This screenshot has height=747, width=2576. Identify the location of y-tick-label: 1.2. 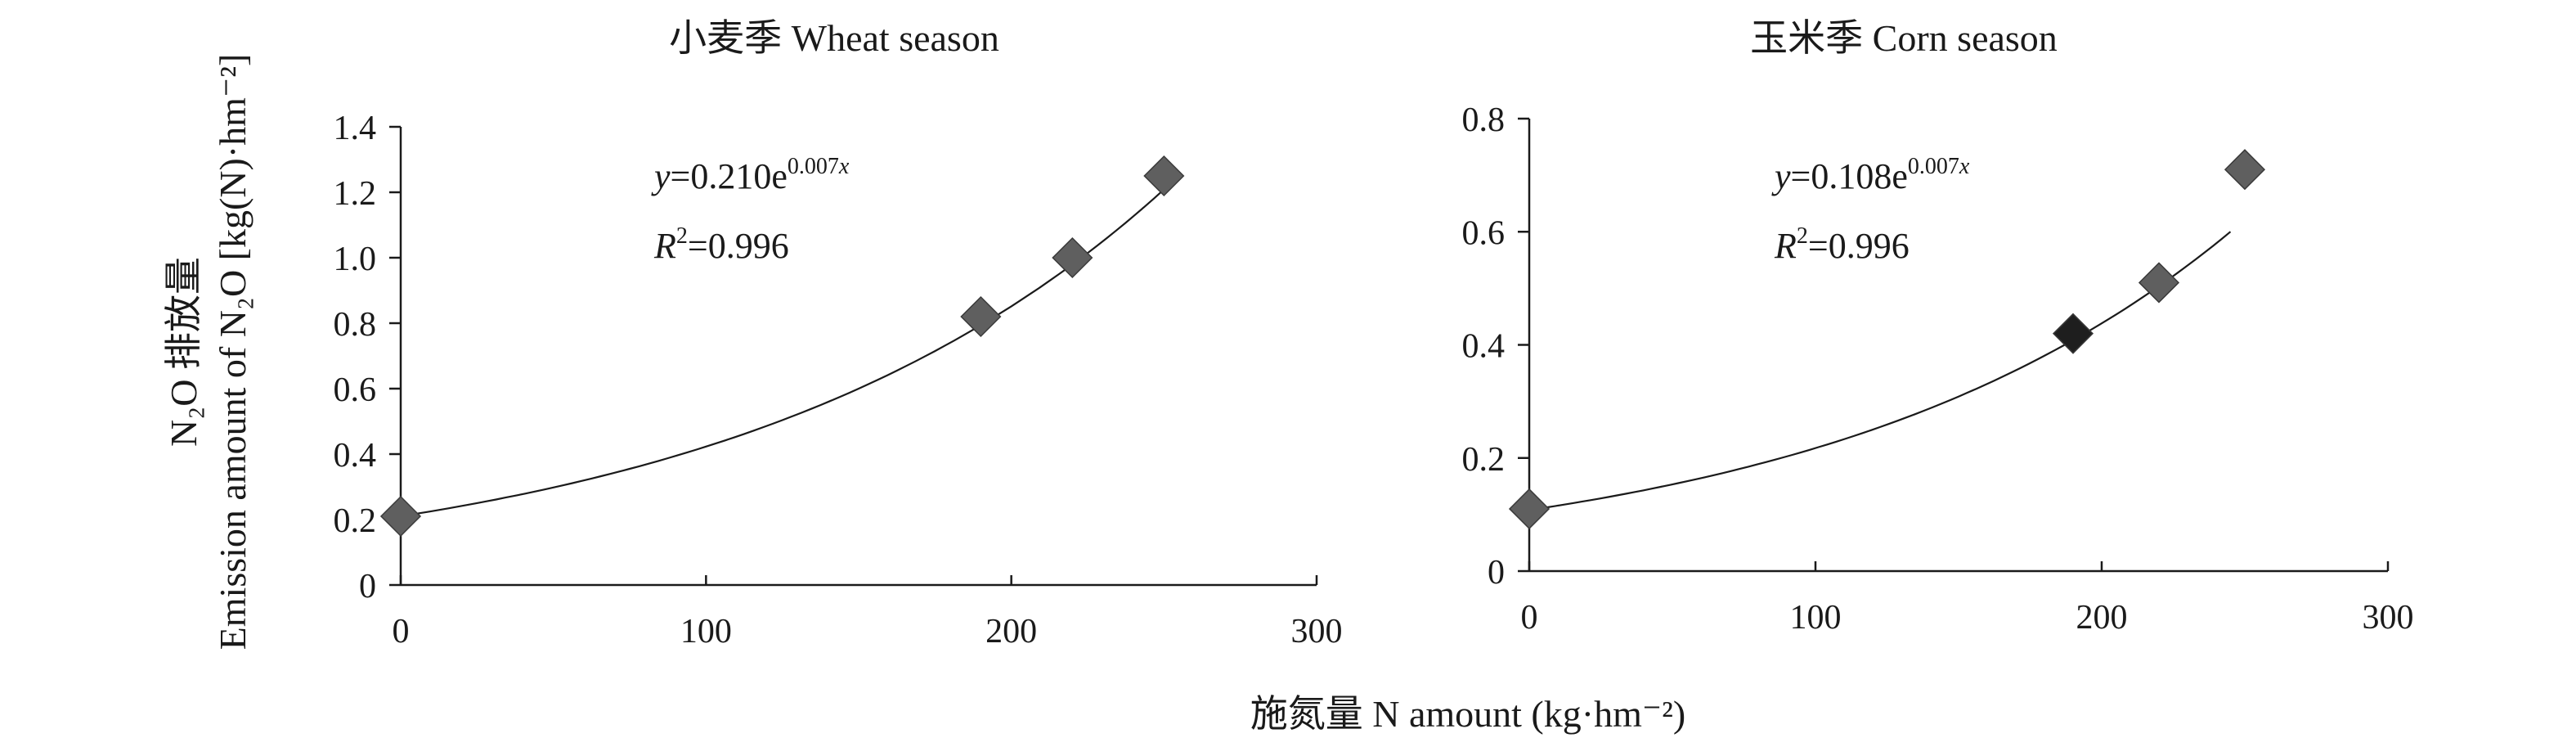
(356, 194).